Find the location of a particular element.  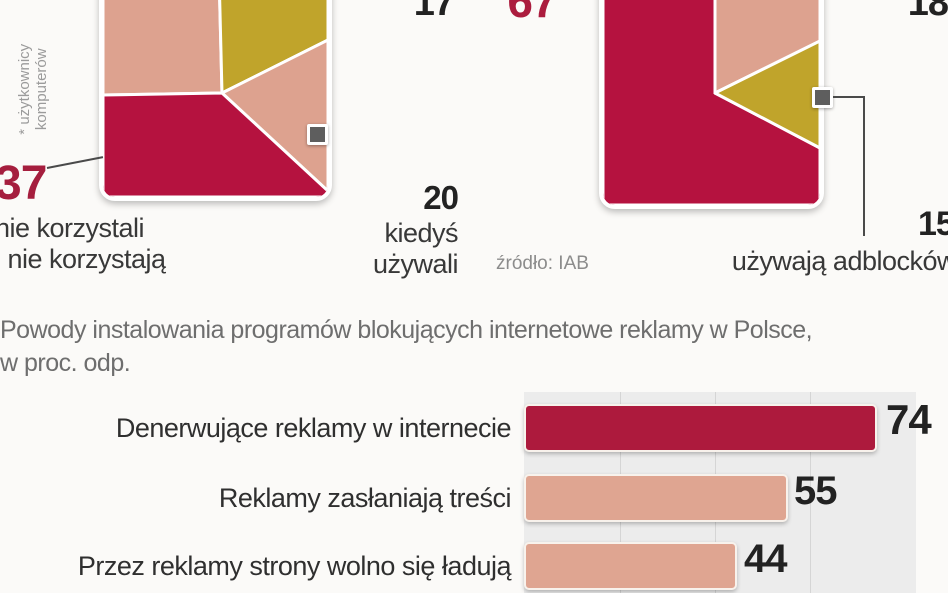

bar-chart-title-line2: w proc. odp. is located at coordinates (65, 362).